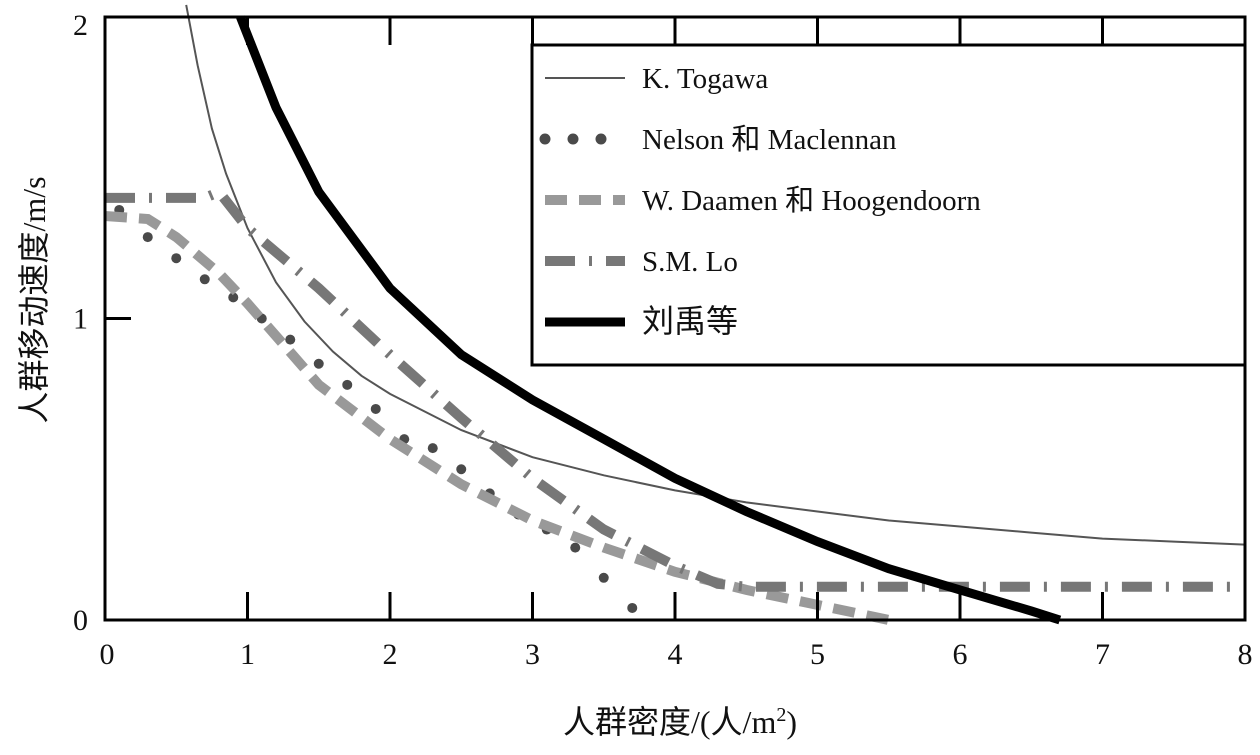 The image size is (1260, 755). What do you see at coordinates (1245, 654) in the screenshot?
I see `x-tick-label: 8` at bounding box center [1245, 654].